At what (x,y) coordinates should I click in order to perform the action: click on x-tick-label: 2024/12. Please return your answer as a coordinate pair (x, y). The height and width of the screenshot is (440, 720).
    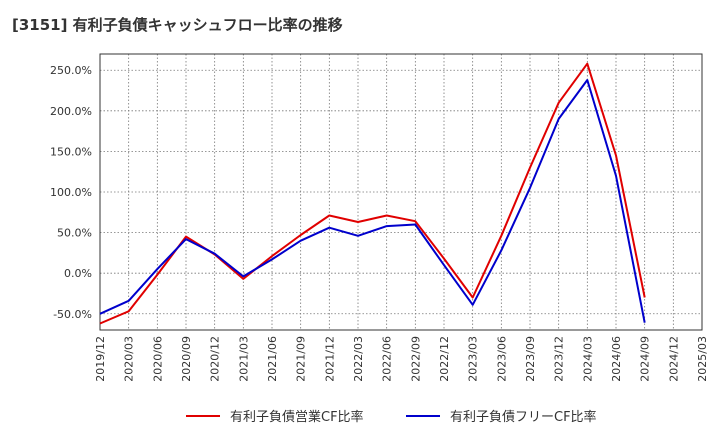
    Looking at the image, I should click on (673, 359).